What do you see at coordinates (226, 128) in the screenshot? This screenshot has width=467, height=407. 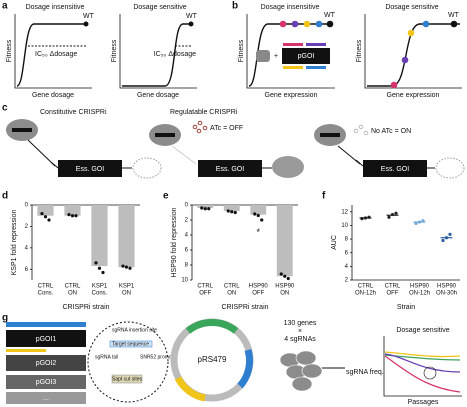 I see `label: ATc = OFF` at bounding box center [226, 128].